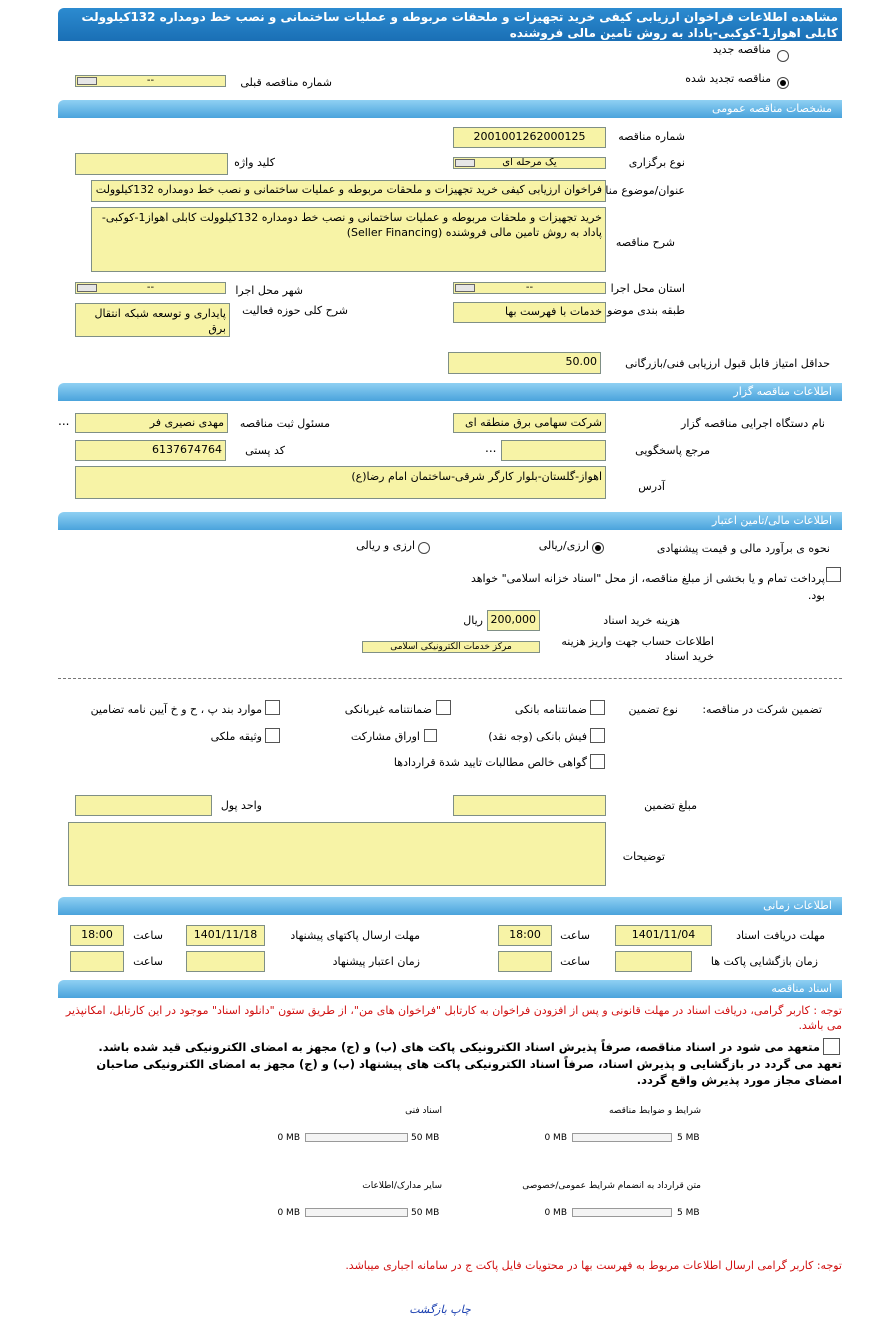 The image size is (895, 1331). What do you see at coordinates (473, 620) in the screenshot?
I see `currency-label: ریال` at bounding box center [473, 620].